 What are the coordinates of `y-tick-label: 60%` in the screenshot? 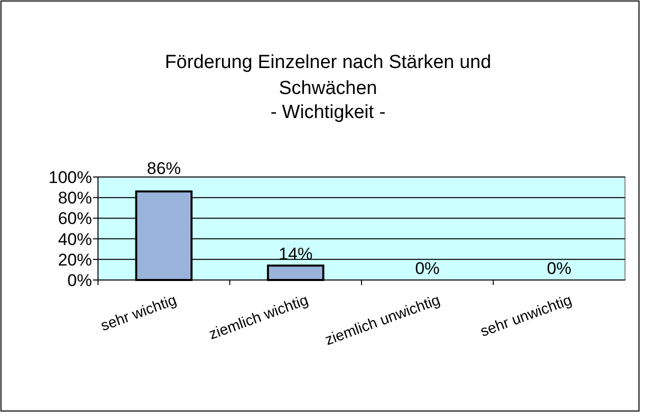 It's located at (75, 218).